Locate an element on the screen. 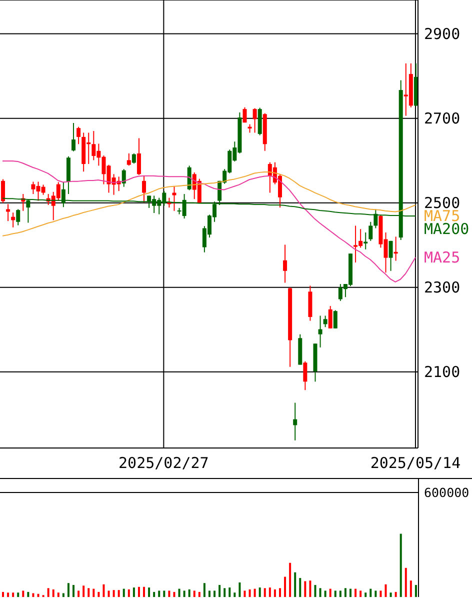 The height and width of the screenshot is (598, 472). y-tick-label: 2700 is located at coordinates (442, 118).